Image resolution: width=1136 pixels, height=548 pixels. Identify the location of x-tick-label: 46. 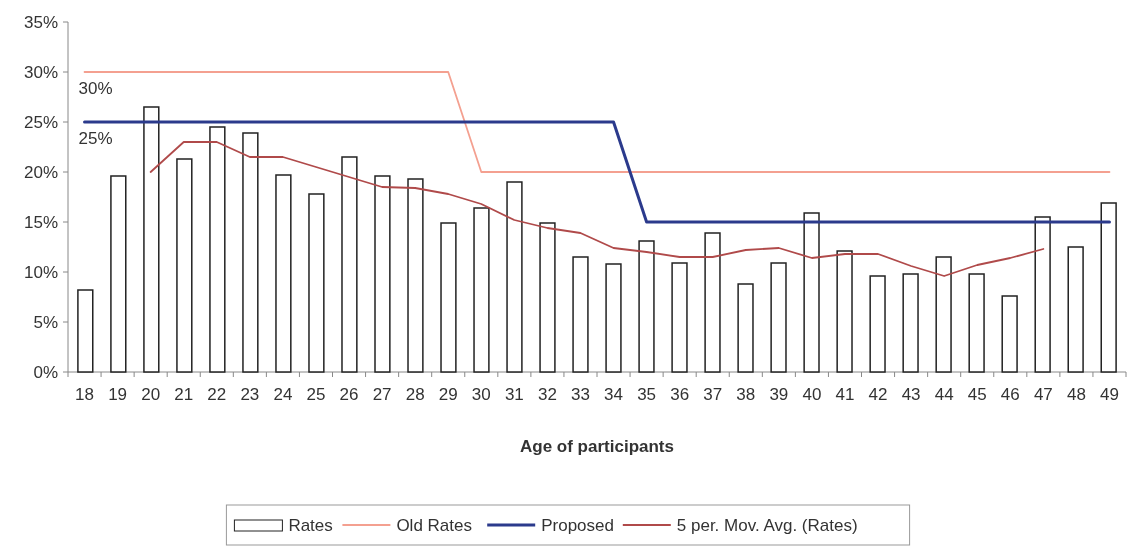
(1010, 394).